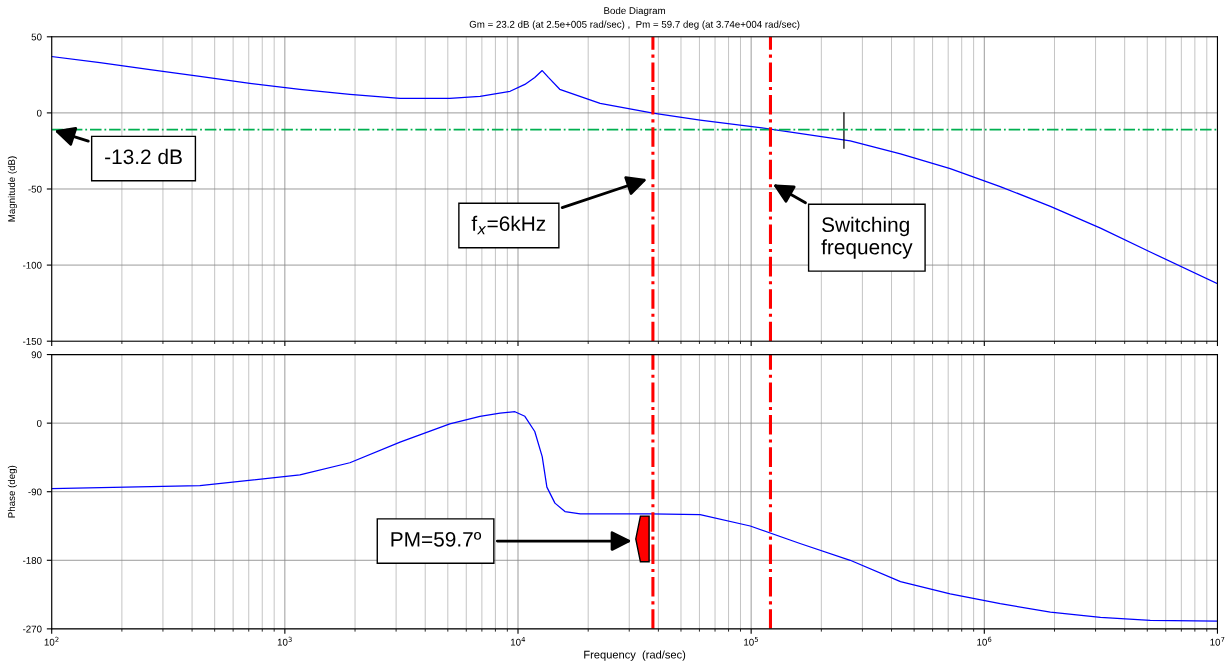  I want to click on annotation: f$_{x}$=6kHz, so click(508, 225).